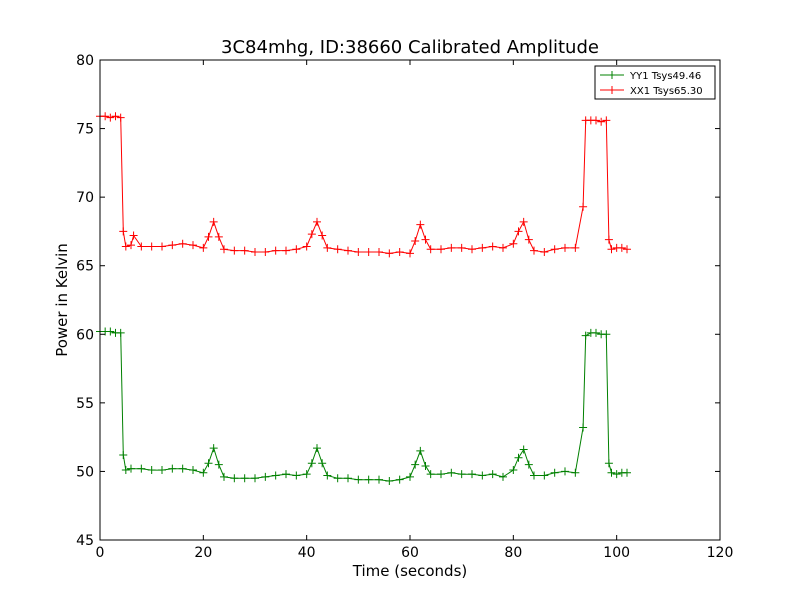  What do you see at coordinates (665, 76) in the screenshot?
I see `legend-label: YY1 Tsys49.46` at bounding box center [665, 76].